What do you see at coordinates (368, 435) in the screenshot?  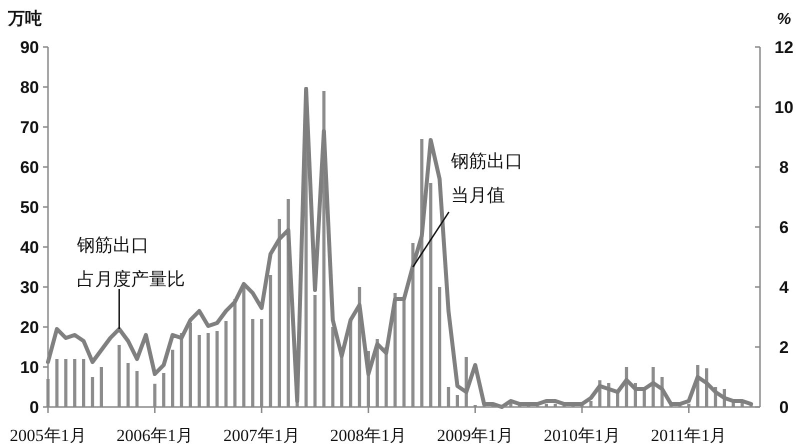 I see `x-tick-label: 2008年1月` at bounding box center [368, 435].